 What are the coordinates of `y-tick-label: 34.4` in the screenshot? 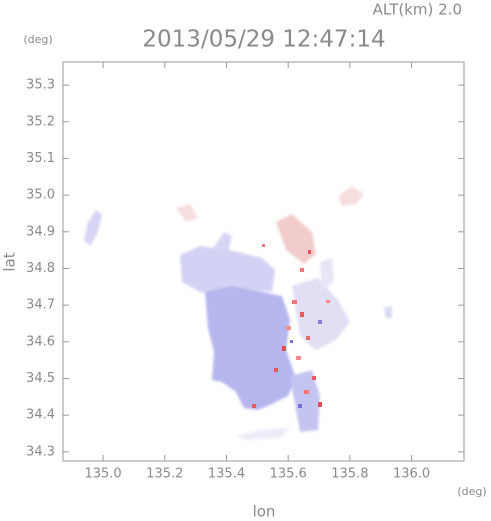 It's located at (40, 415).